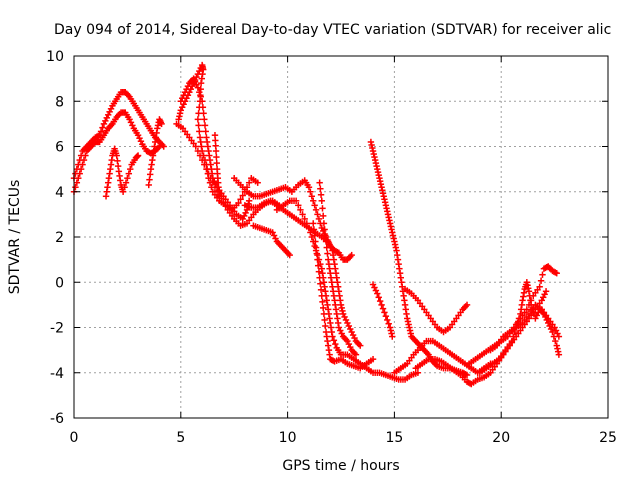 The image size is (640, 480). Describe the element at coordinates (501, 438) in the screenshot. I see `x-tick-label: 20` at that location.